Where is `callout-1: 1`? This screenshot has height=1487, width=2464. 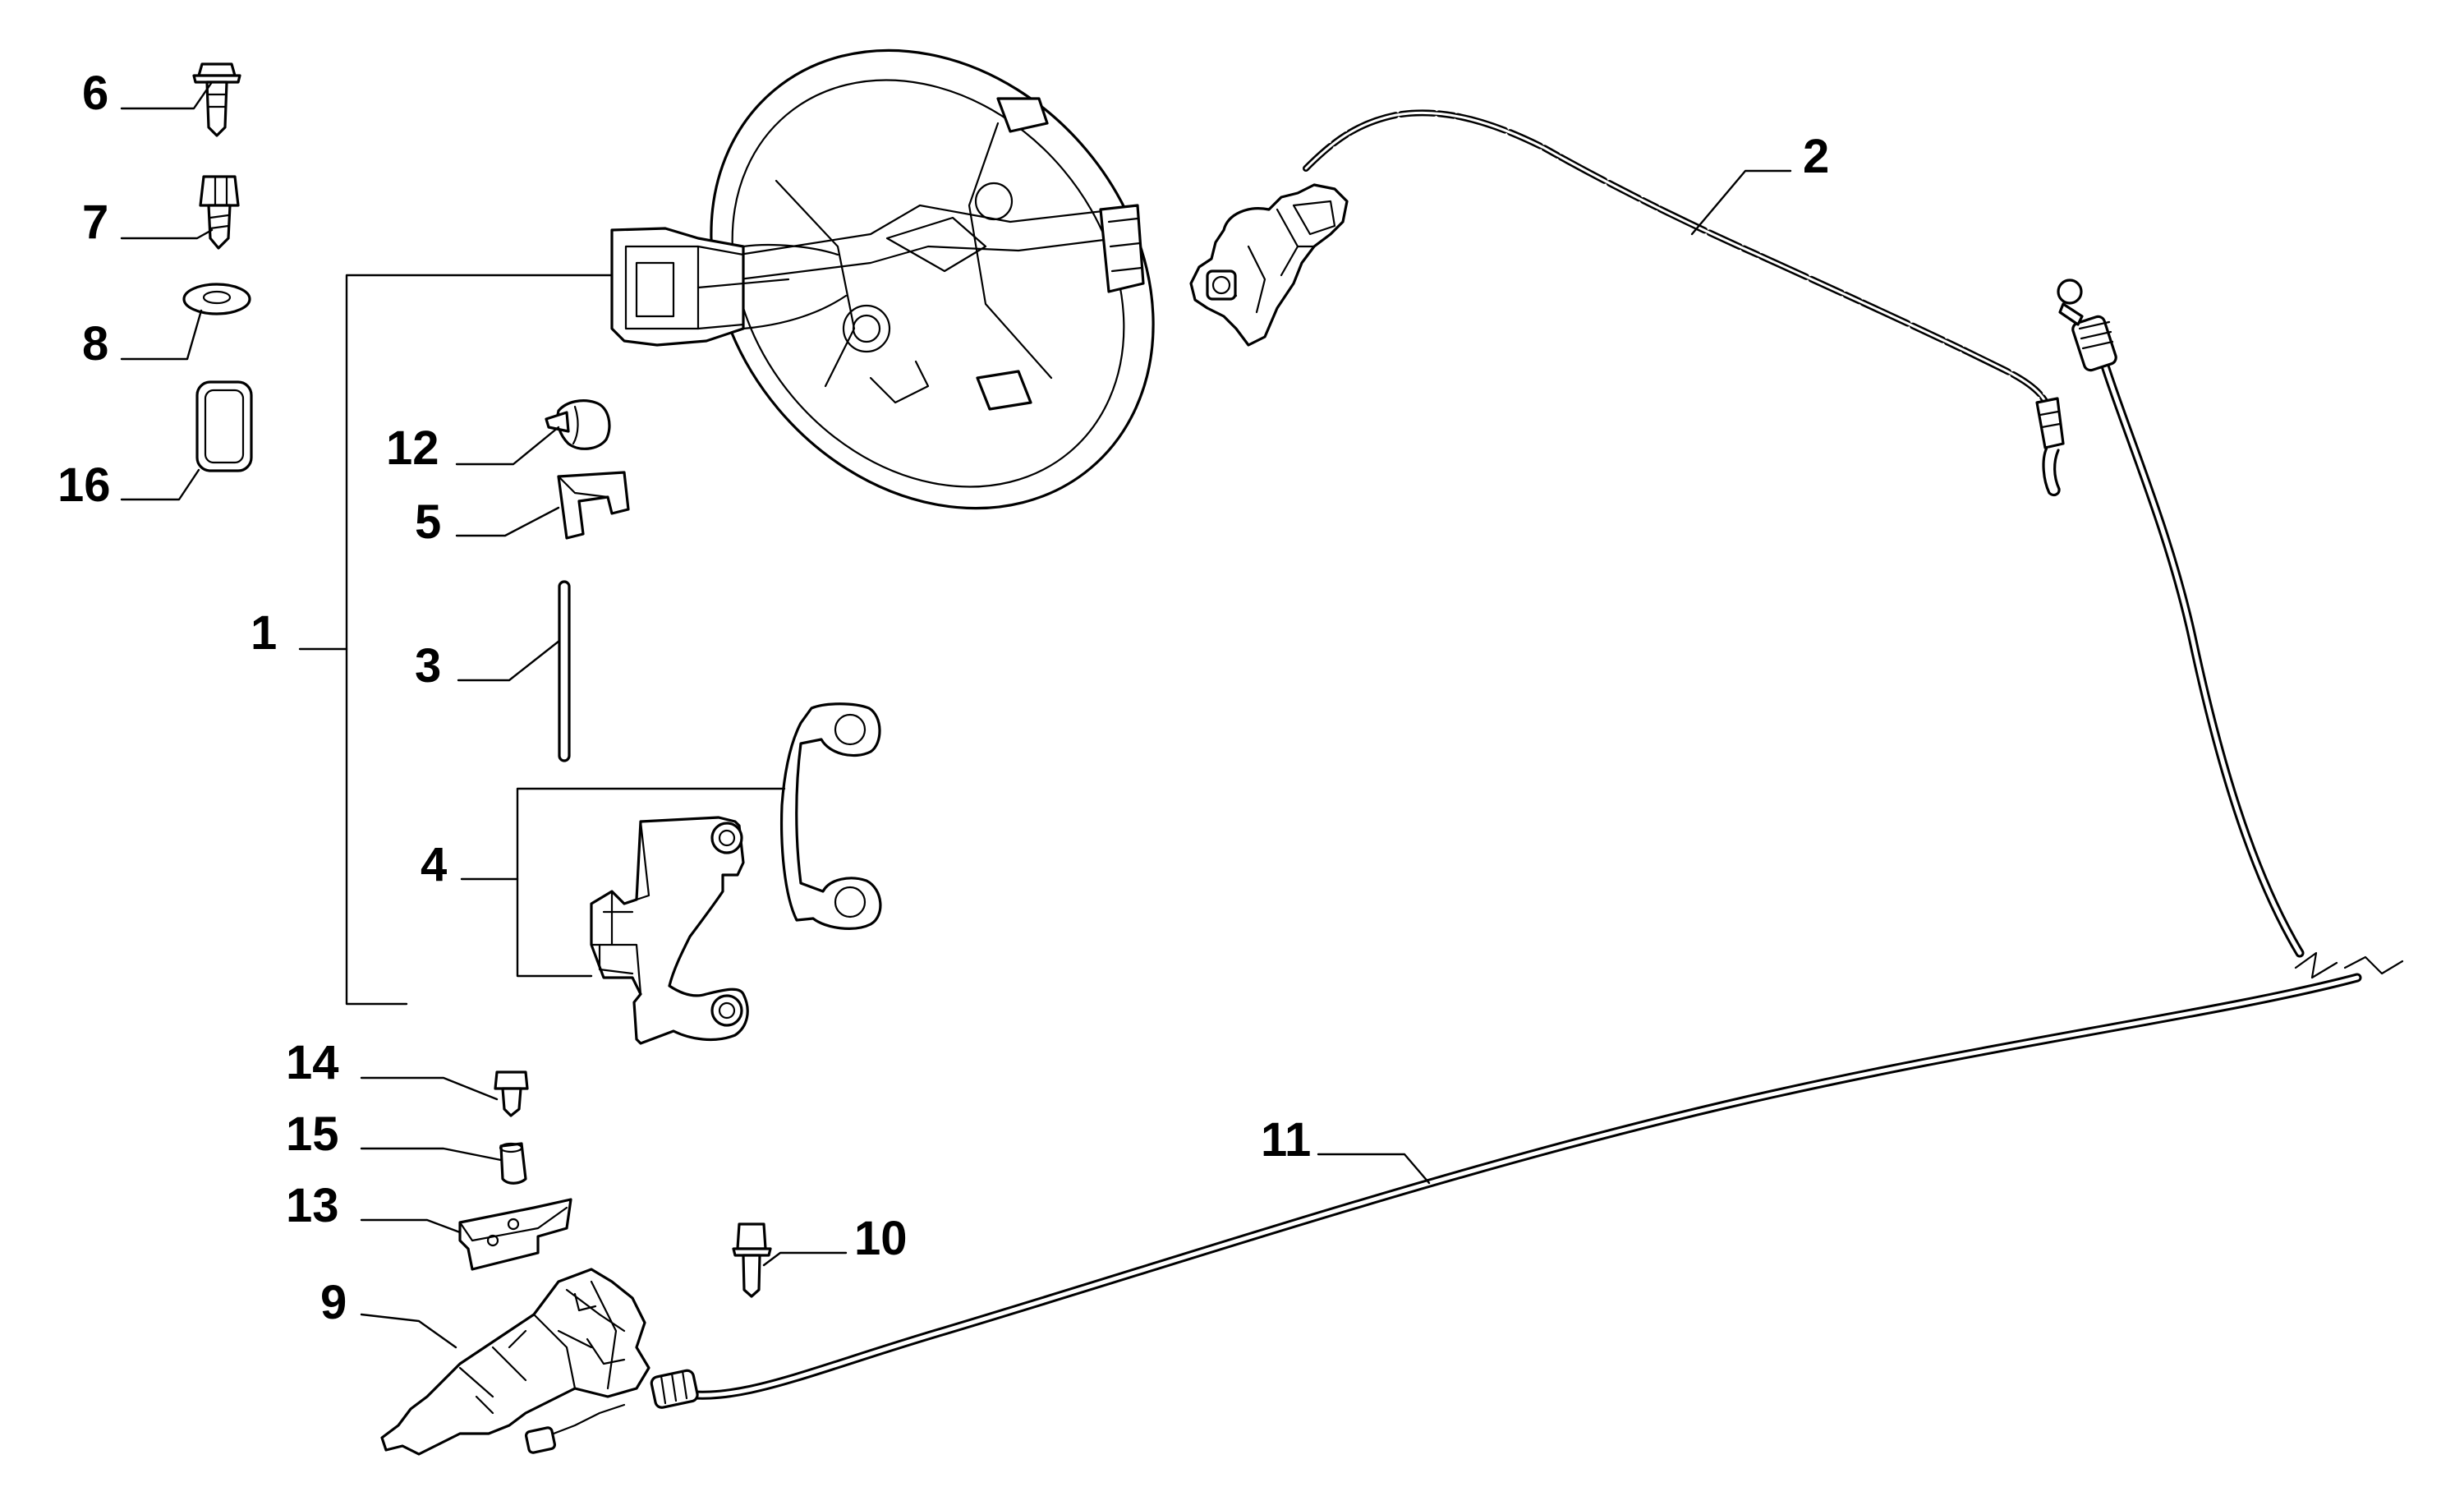
callout-1: 1 is located at coordinates (264, 633).